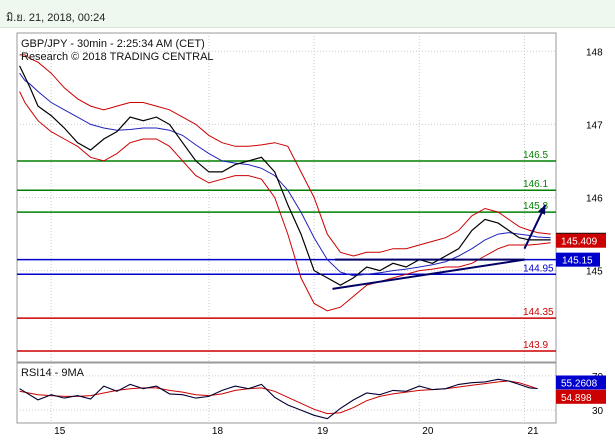  I want to click on level-label: 144.35, so click(538, 312).